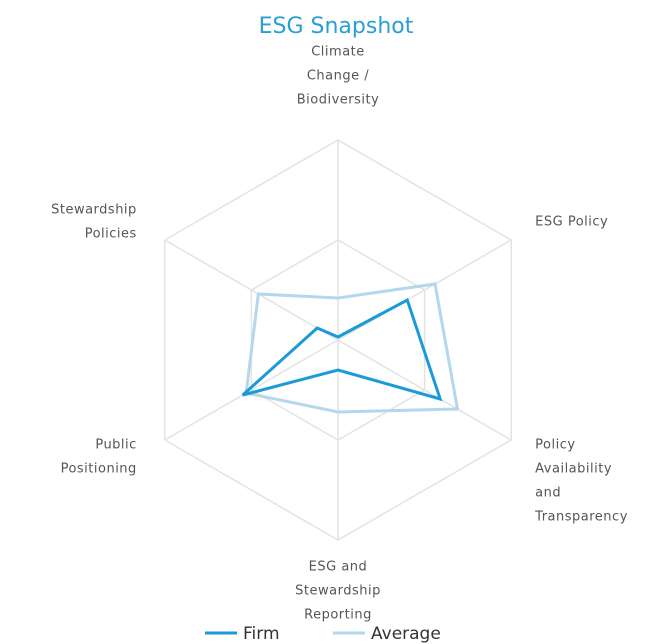 This screenshot has width=671, height=644. Describe the element at coordinates (338, 52) in the screenshot. I see `axis-label: Climate` at that location.